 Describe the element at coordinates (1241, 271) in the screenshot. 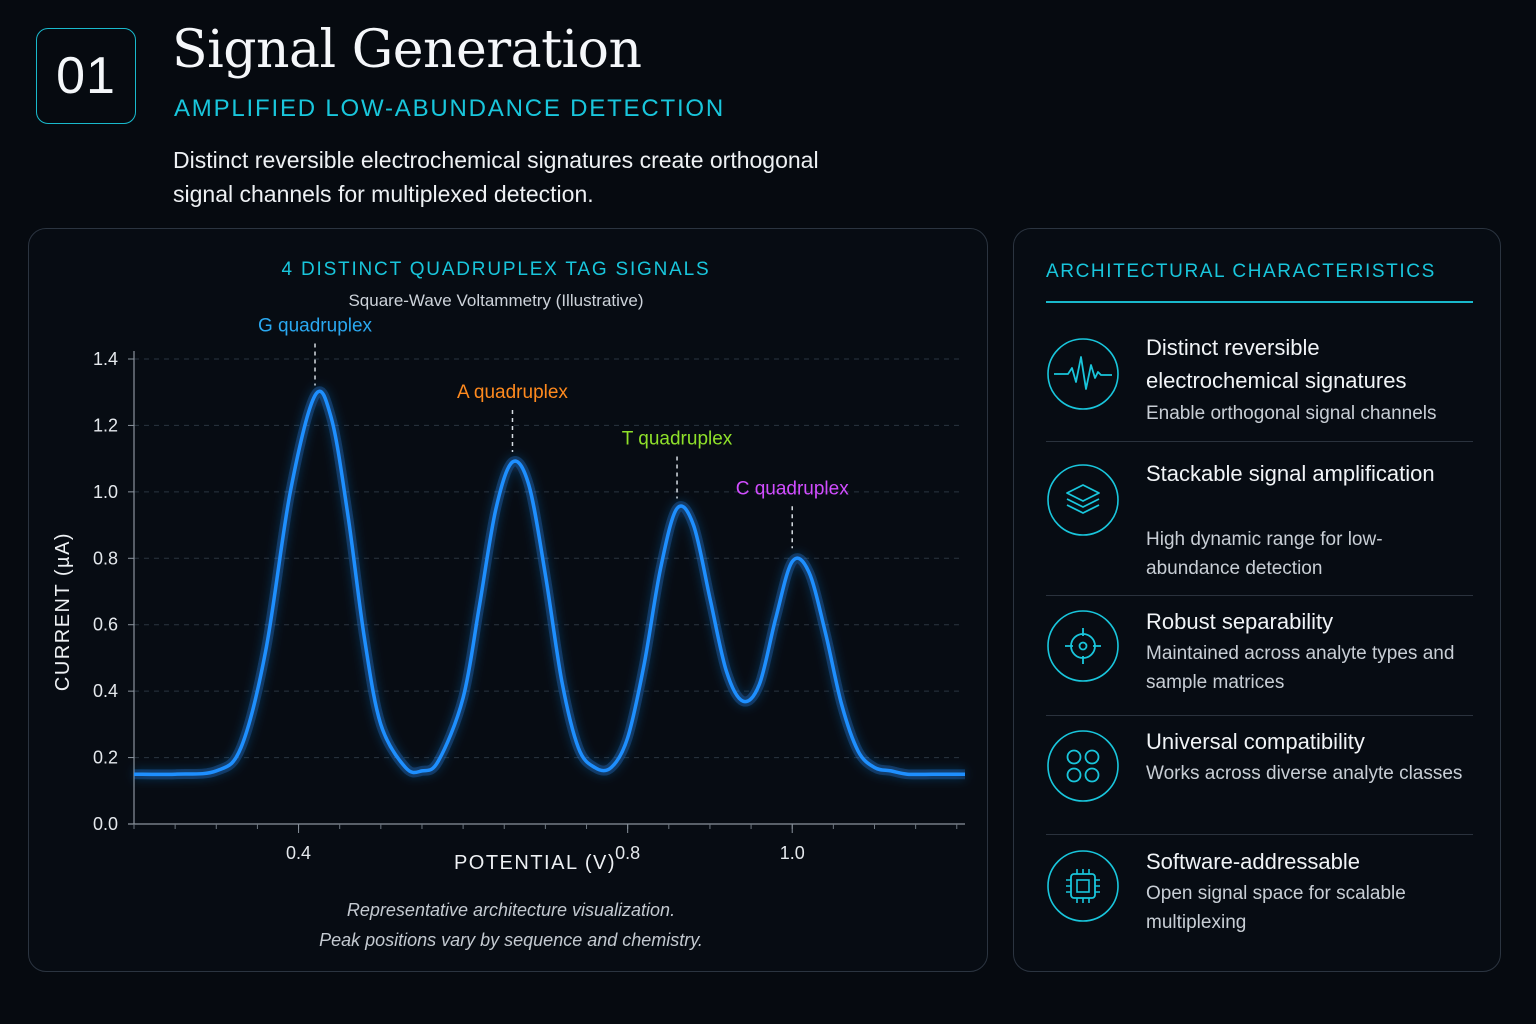

I see `characteristics-heading: ARCHITECTURAL CHARACTERISTICS` at that location.